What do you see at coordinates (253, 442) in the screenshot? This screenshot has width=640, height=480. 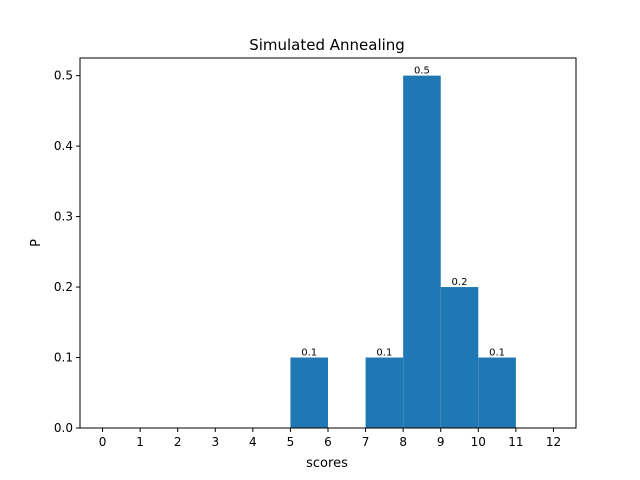 I see `x-tick-label-4: 4` at bounding box center [253, 442].